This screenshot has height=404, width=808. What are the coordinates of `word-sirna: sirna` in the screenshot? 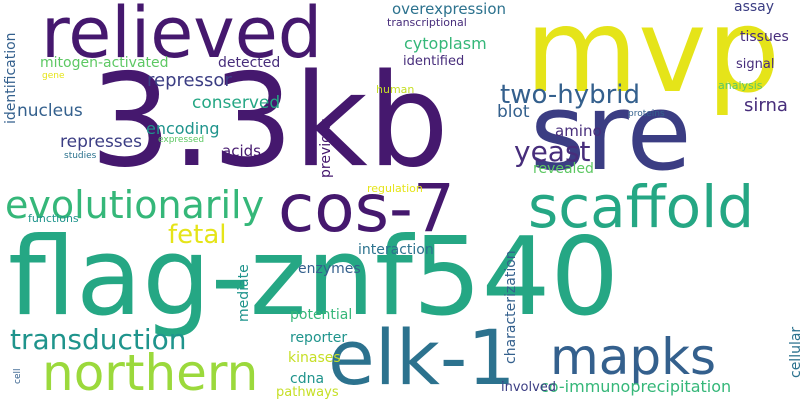 It's located at (766, 105).